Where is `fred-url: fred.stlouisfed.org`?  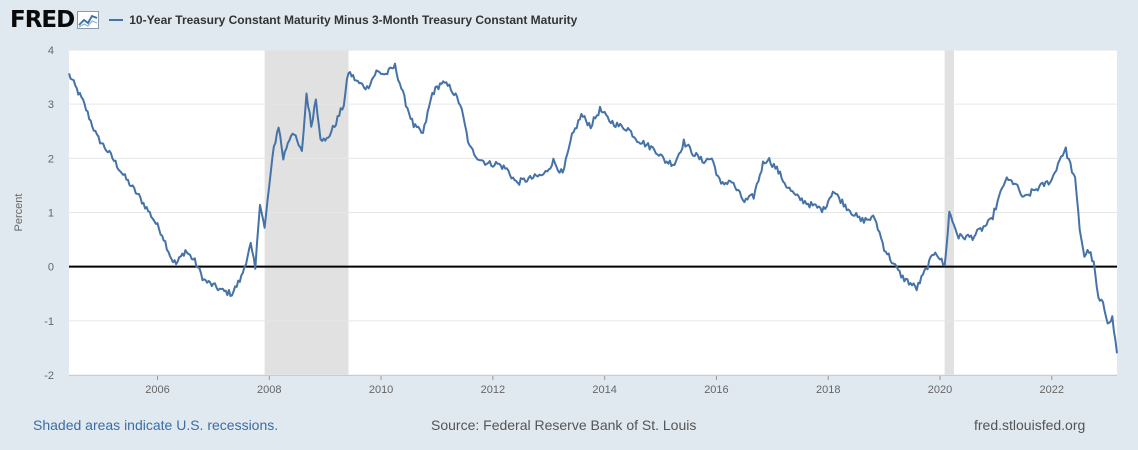
fred-url: fred.stlouisfed.org is located at coordinates (1030, 425).